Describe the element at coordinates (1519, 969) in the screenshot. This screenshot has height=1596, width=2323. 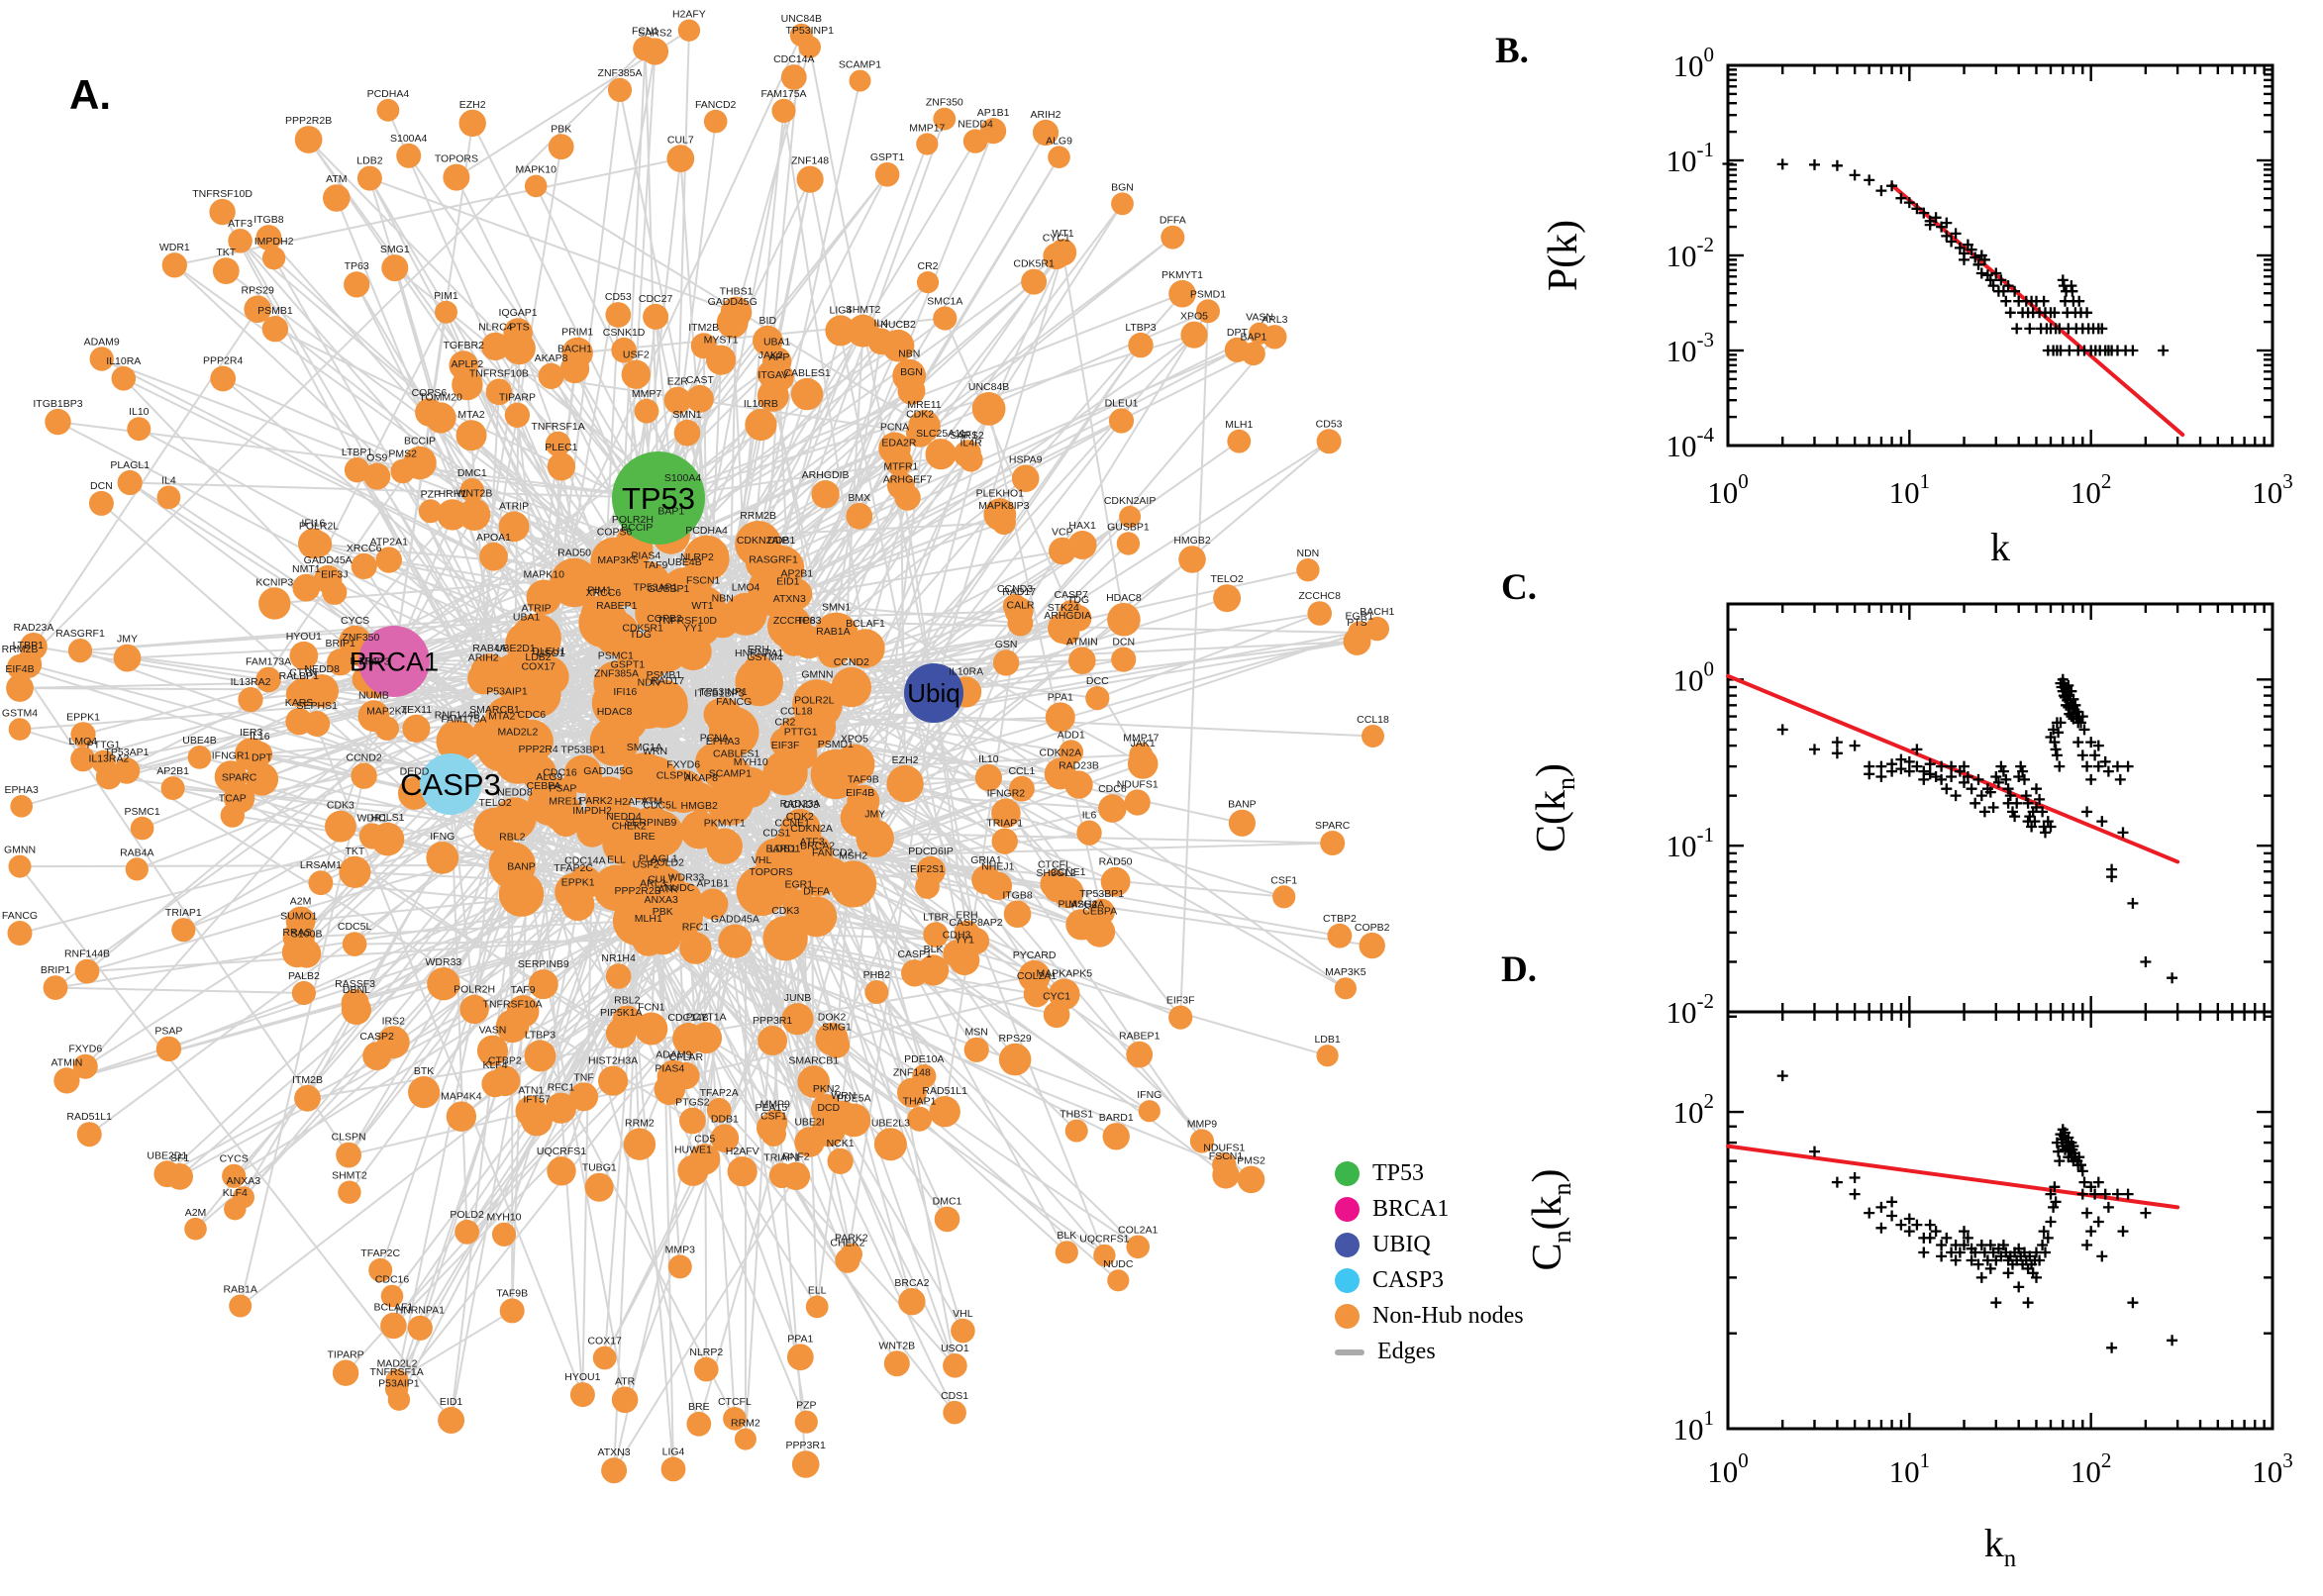
I see `panel-d-label: D.` at that location.